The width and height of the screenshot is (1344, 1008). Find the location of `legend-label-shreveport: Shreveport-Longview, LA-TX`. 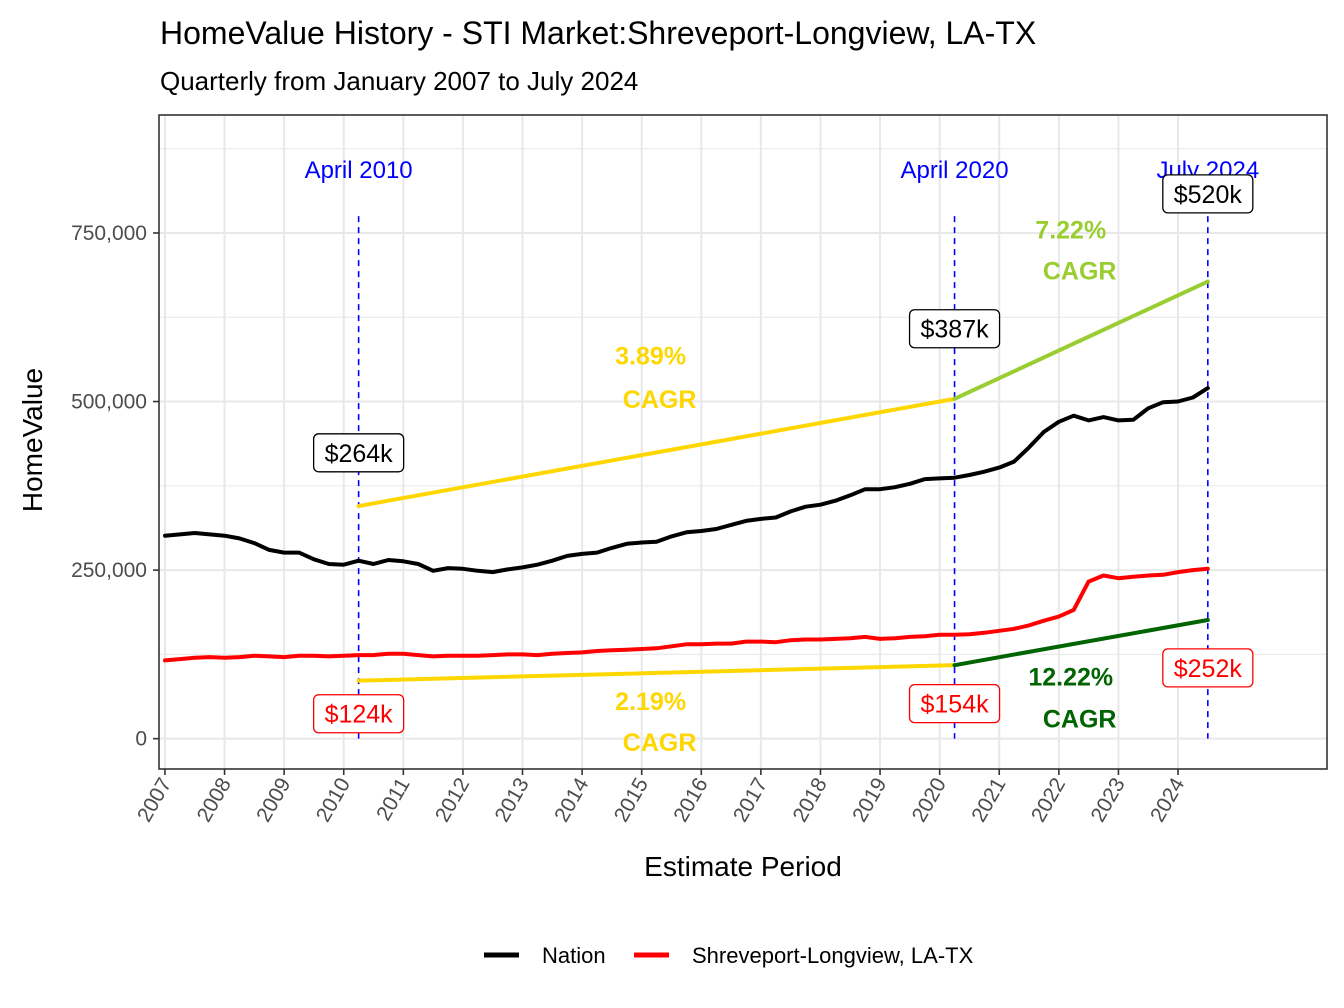

legend-label-shreveport: Shreveport-Longview, LA-TX is located at coordinates (833, 955).